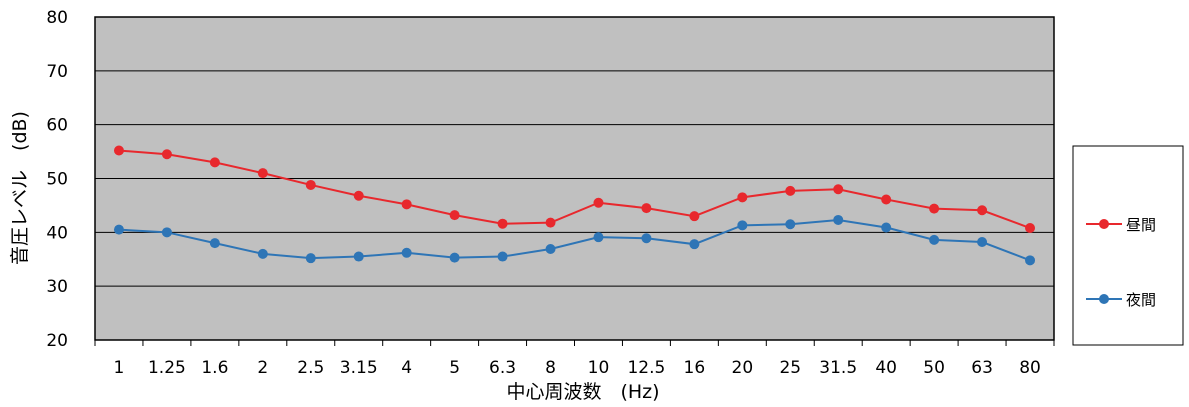  Describe the element at coordinates (502, 368) in the screenshot. I see `x-tick-label: 6.3` at that location.